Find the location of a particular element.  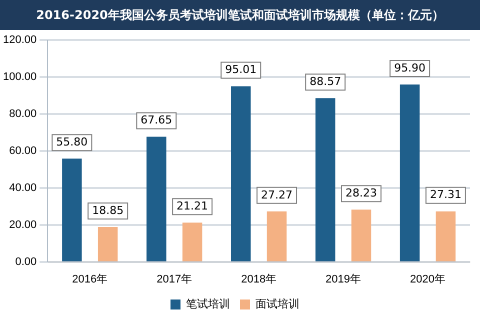

chart-title: 2016-2020年我国公务员考试培训笔试和面试培训市场规模（单位：亿元） is located at coordinates (240, 15).